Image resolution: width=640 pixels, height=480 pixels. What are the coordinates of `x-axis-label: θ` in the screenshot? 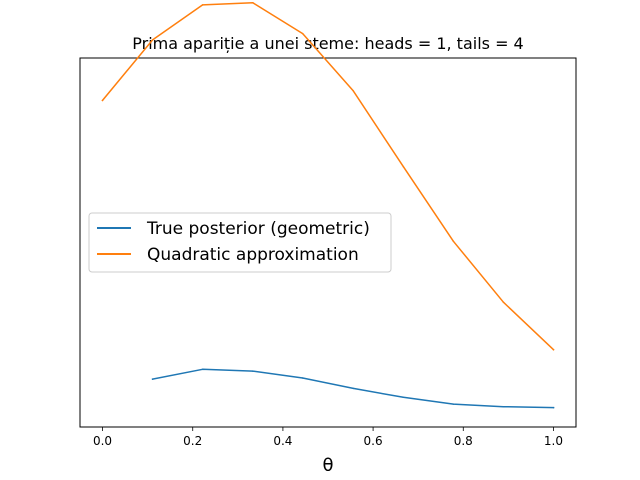 It's located at (327, 465).